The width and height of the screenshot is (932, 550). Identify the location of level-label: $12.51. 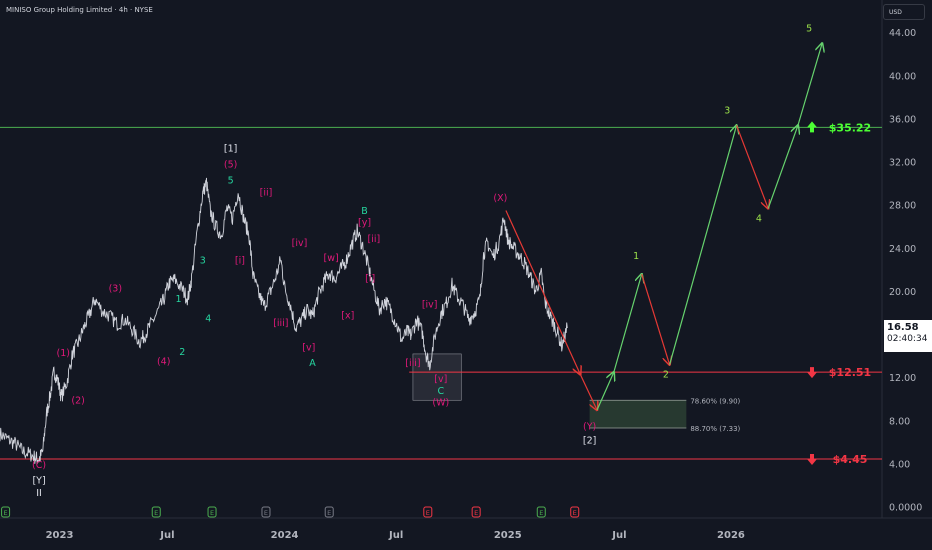
(850, 372).